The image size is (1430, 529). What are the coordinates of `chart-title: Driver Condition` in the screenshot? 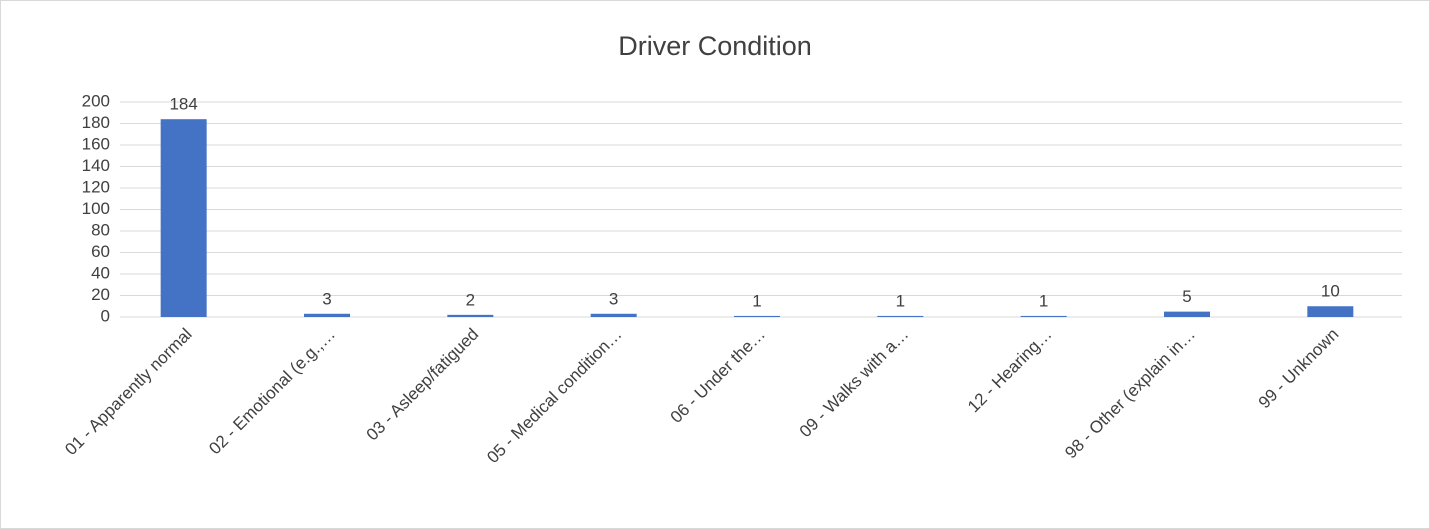 It's located at (715, 46).